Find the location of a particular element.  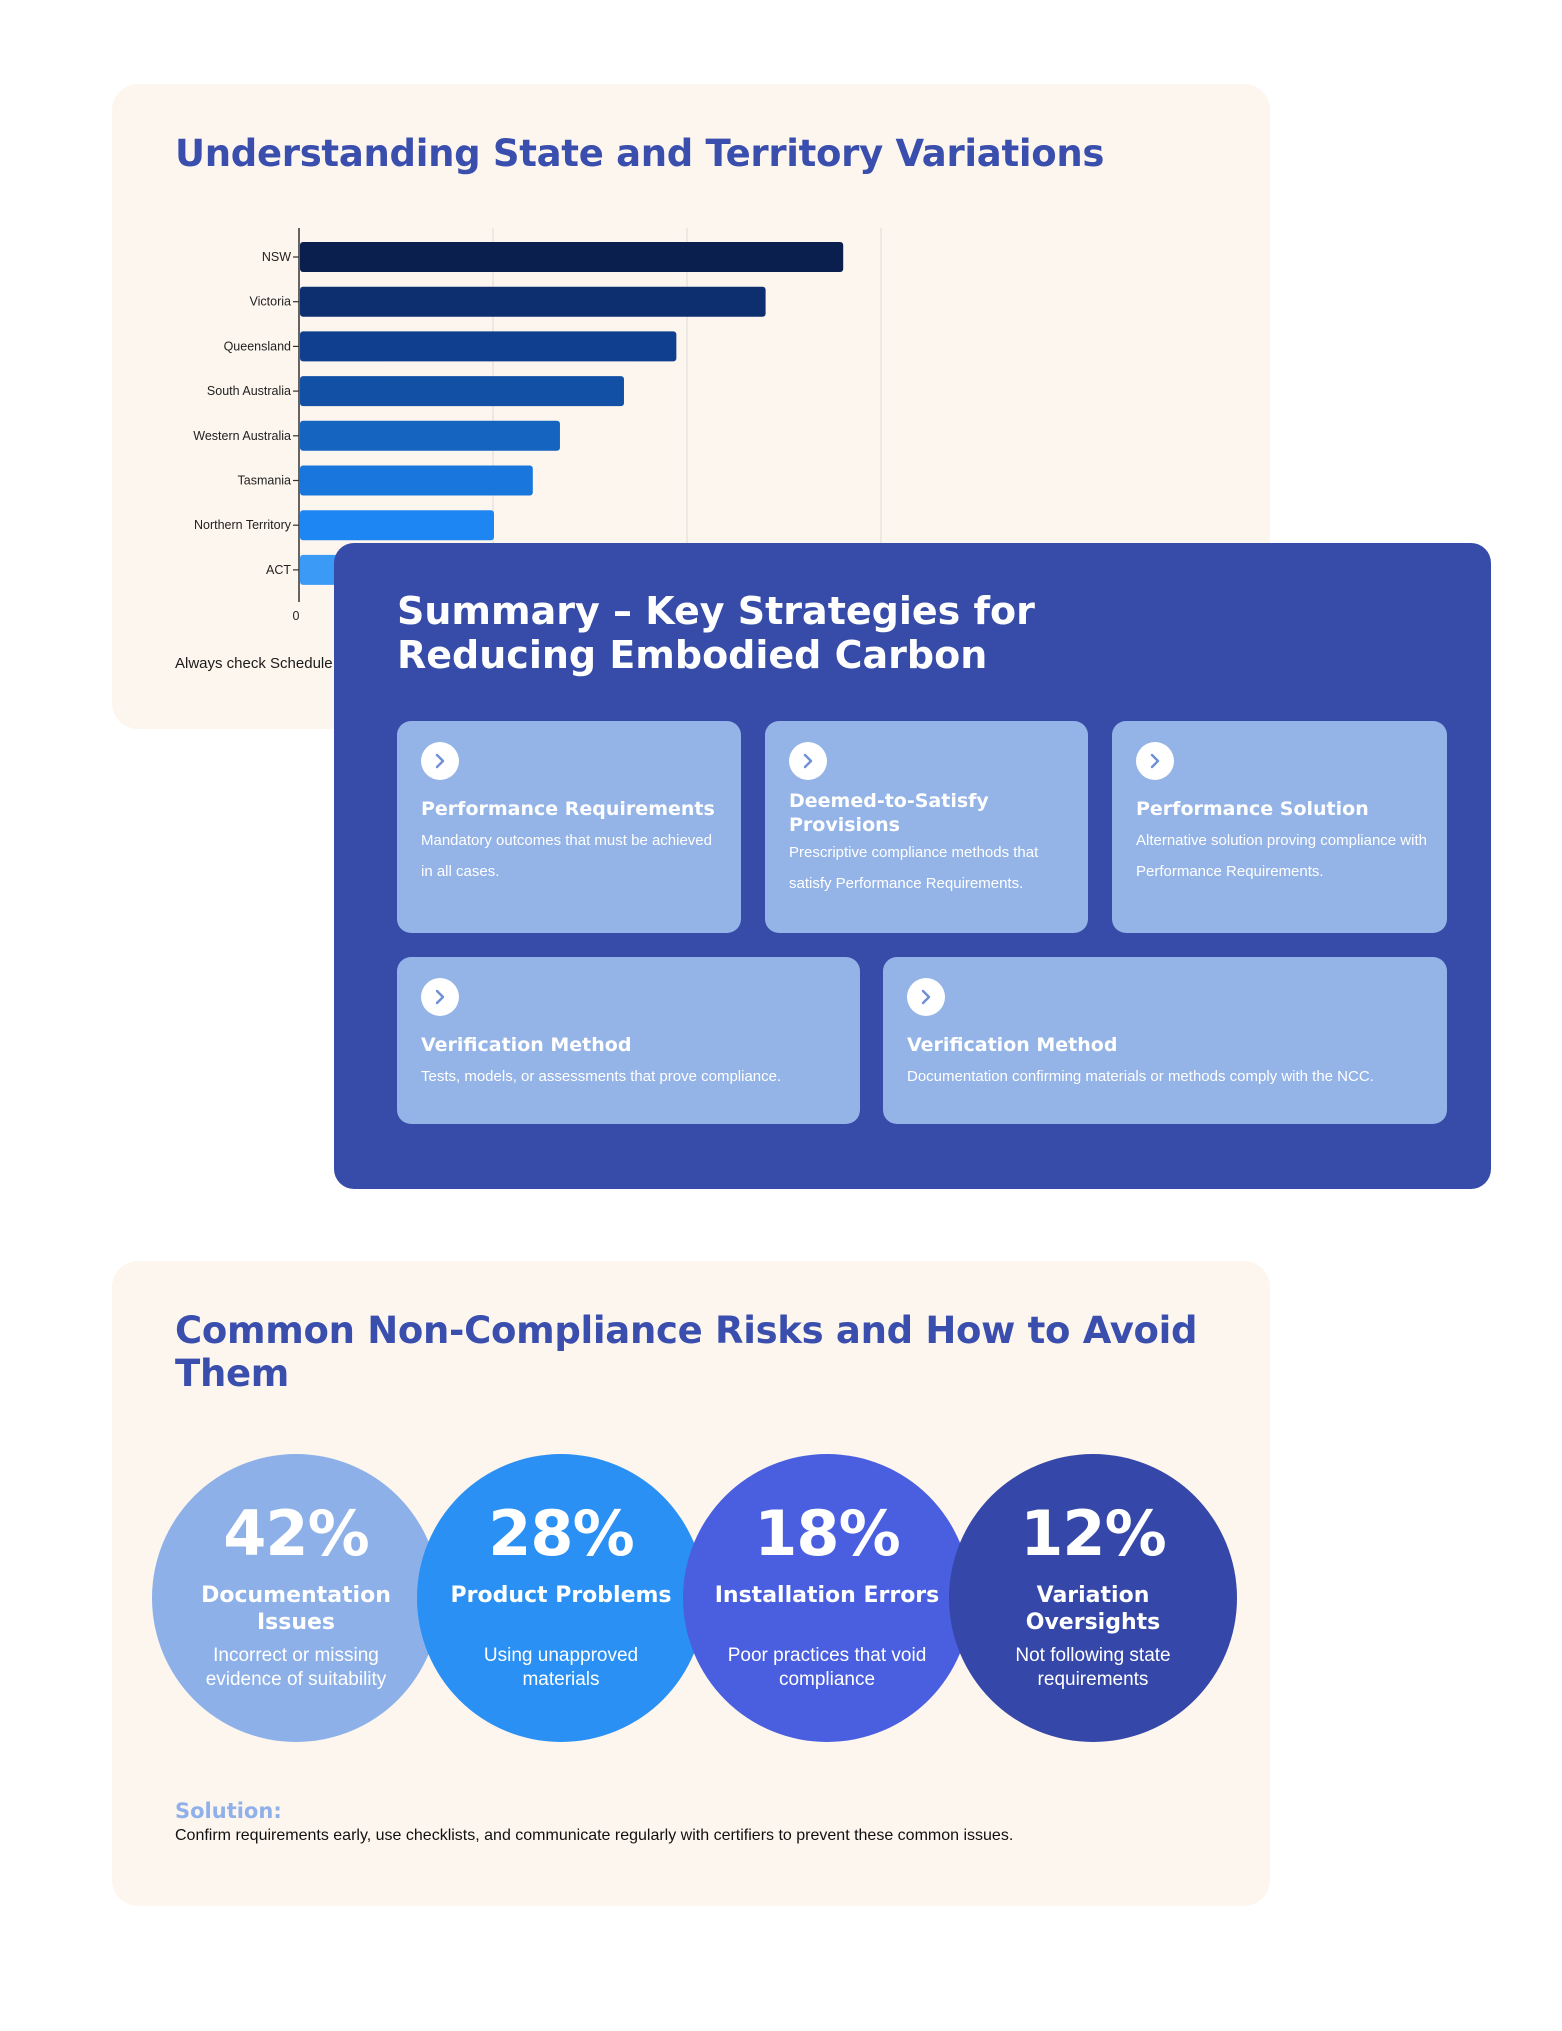

risk-label: Product Problems is located at coordinates (561, 1595).